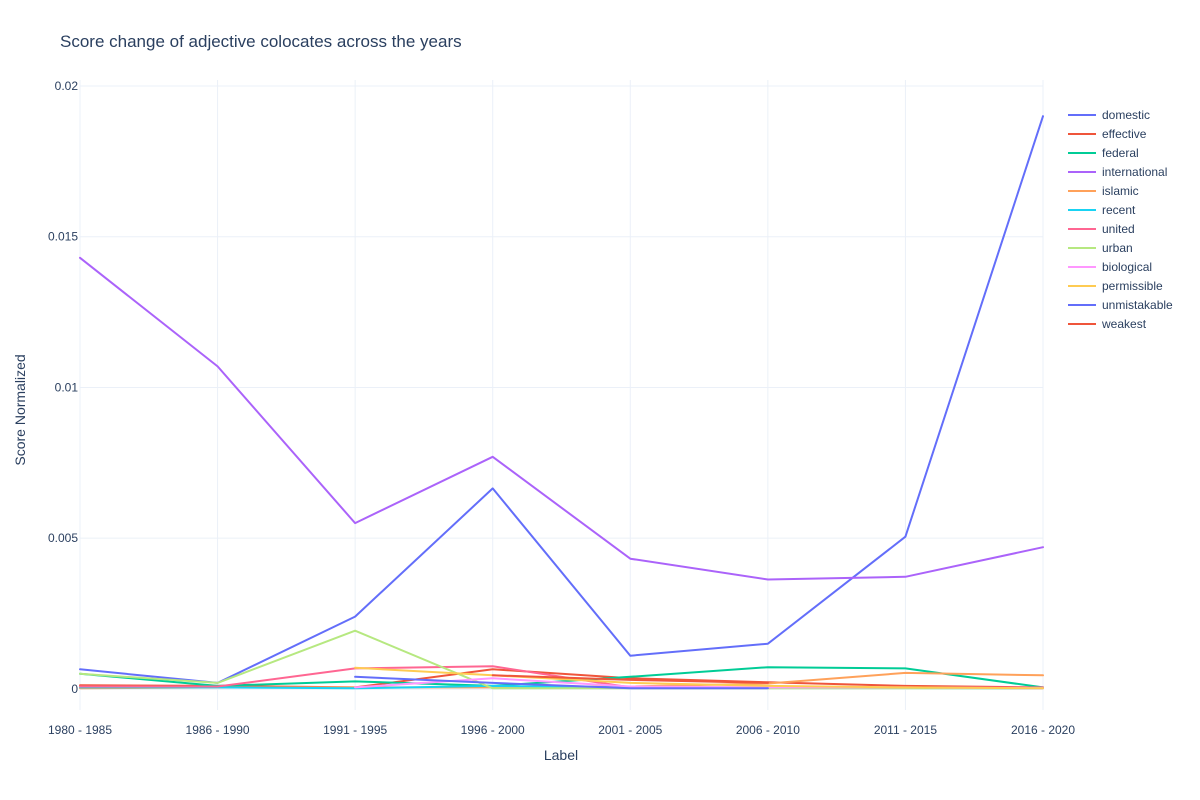  Describe the element at coordinates (1120, 191) in the screenshot. I see `legend-label: islamic` at that location.